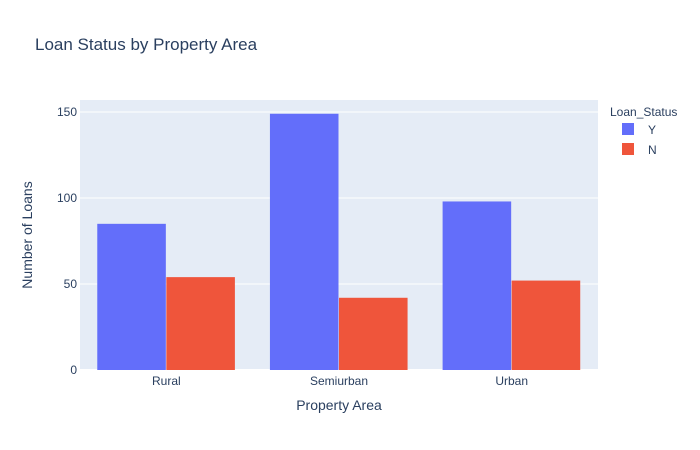  Describe the element at coordinates (652, 150) in the screenshot. I see `legend-label-n: N` at that location.